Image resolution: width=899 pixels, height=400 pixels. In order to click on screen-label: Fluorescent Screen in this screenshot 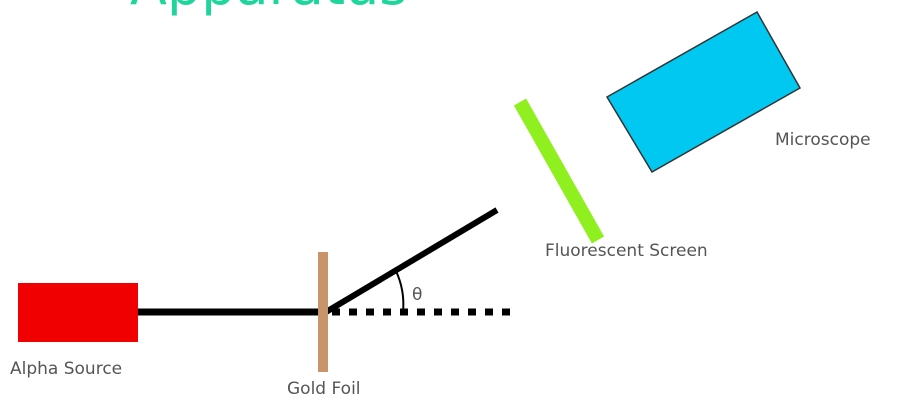, I will do `click(626, 251)`.